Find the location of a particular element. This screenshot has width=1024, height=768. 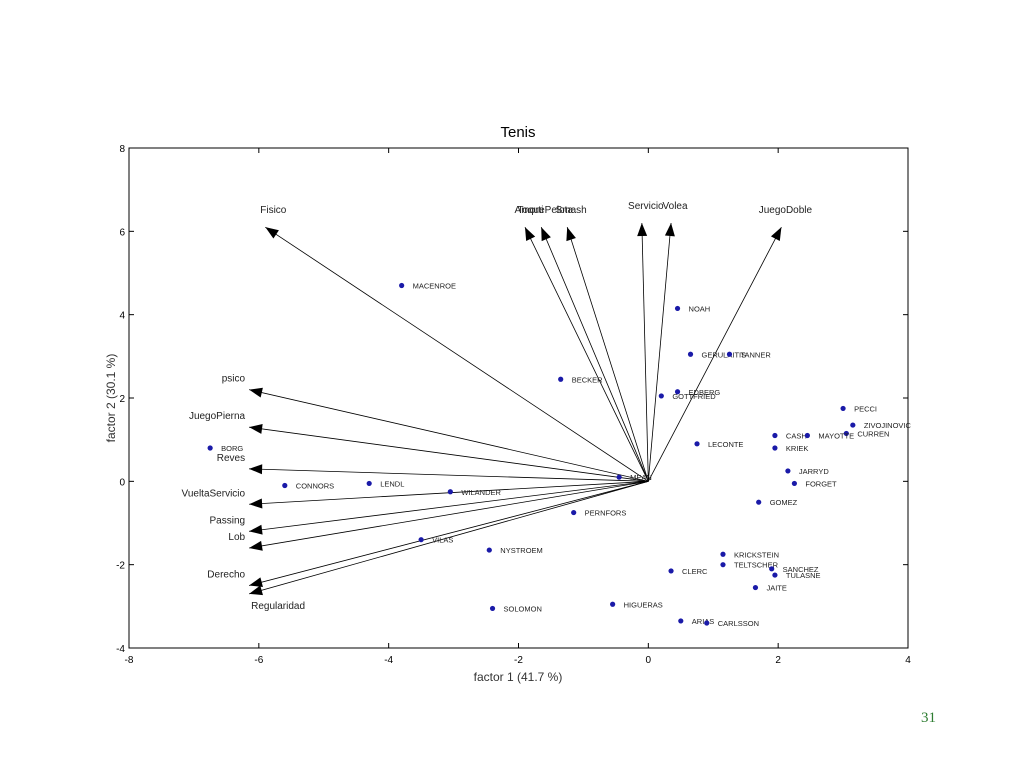

point-label: CASH is located at coordinates (796, 436).